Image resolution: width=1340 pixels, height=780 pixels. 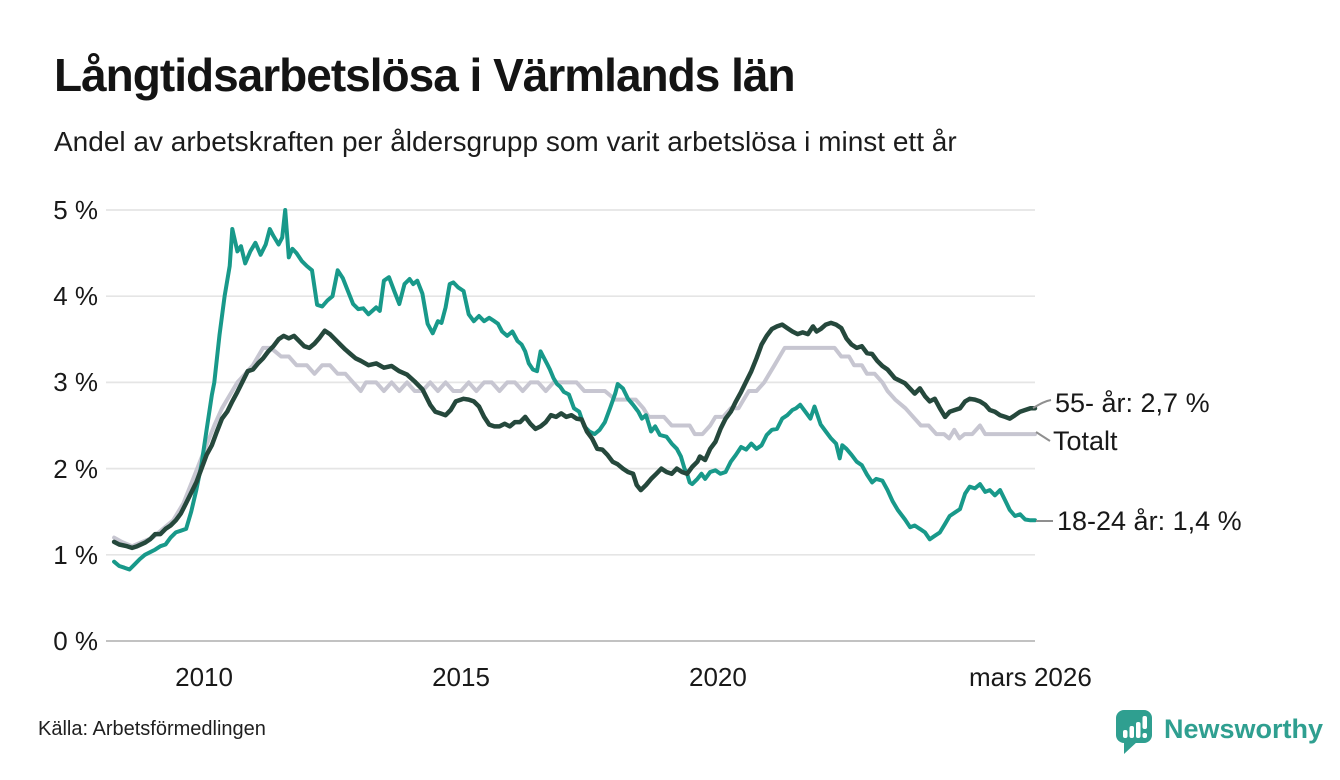 I want to click on bar-chart-speech-bubble-icon, so click(x=1134, y=732).